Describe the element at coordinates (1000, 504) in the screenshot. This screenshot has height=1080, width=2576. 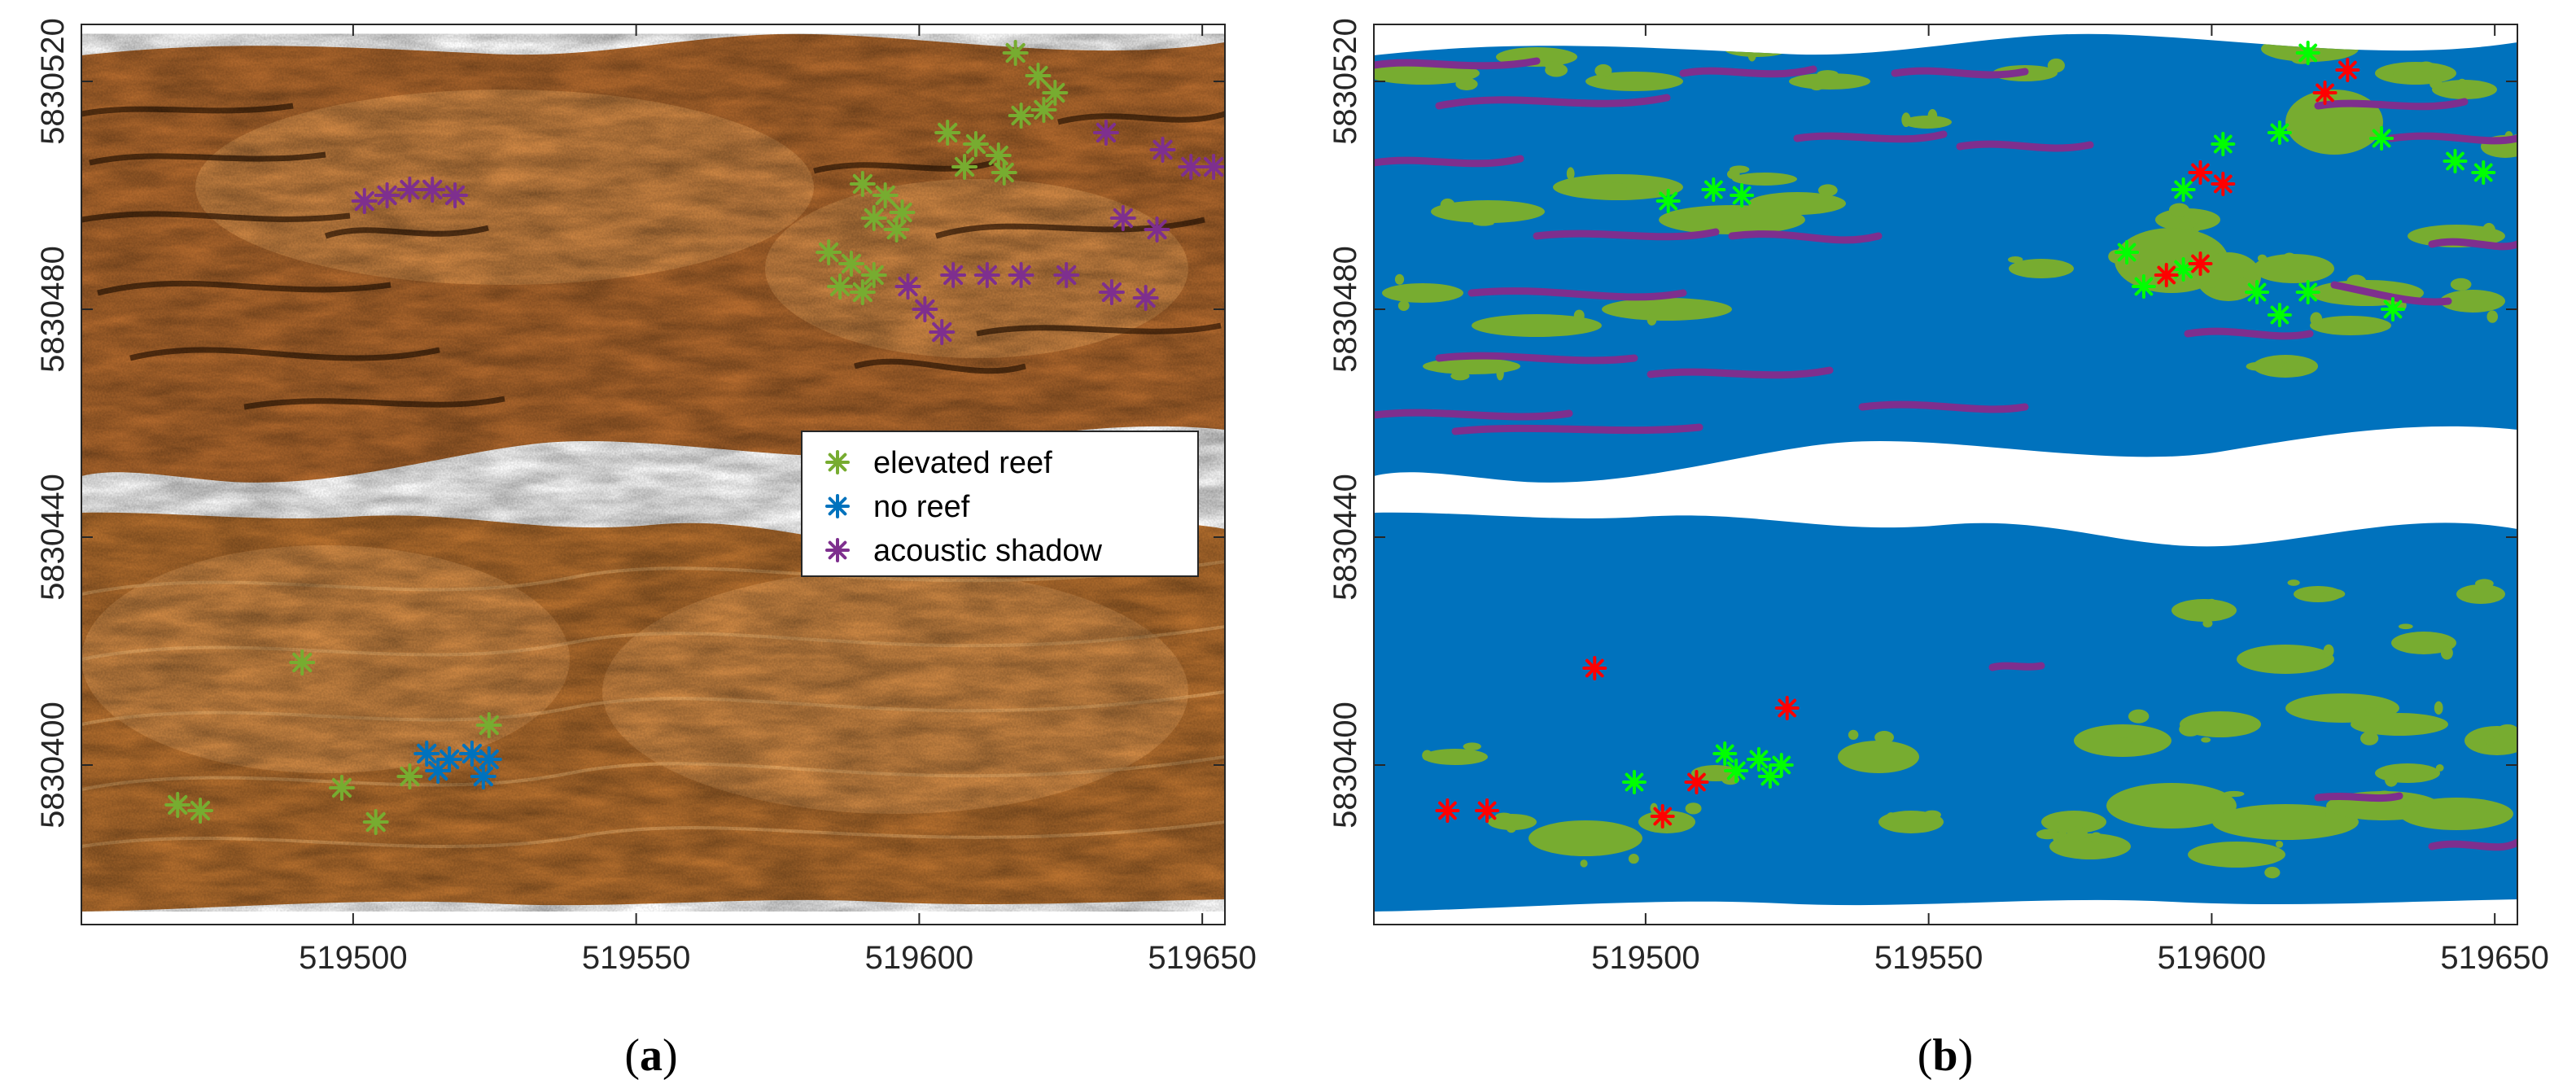
I see `legend-box` at that location.